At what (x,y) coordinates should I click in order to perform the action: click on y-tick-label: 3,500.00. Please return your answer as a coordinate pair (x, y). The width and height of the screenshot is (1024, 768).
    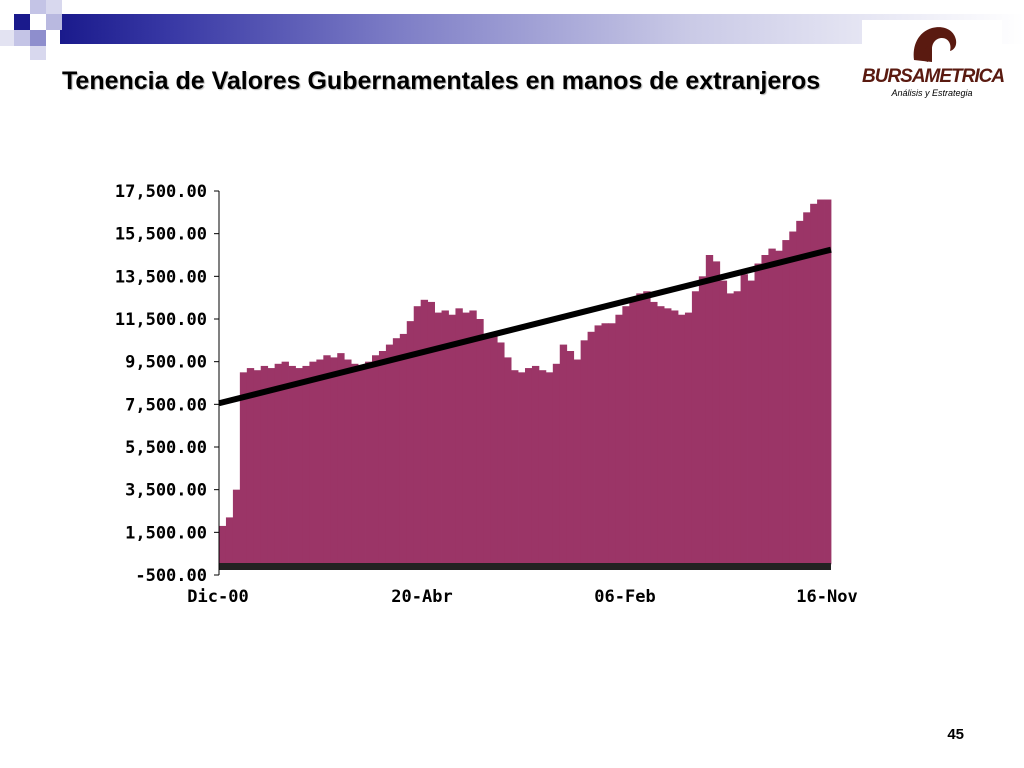
    Looking at the image, I should click on (166, 491).